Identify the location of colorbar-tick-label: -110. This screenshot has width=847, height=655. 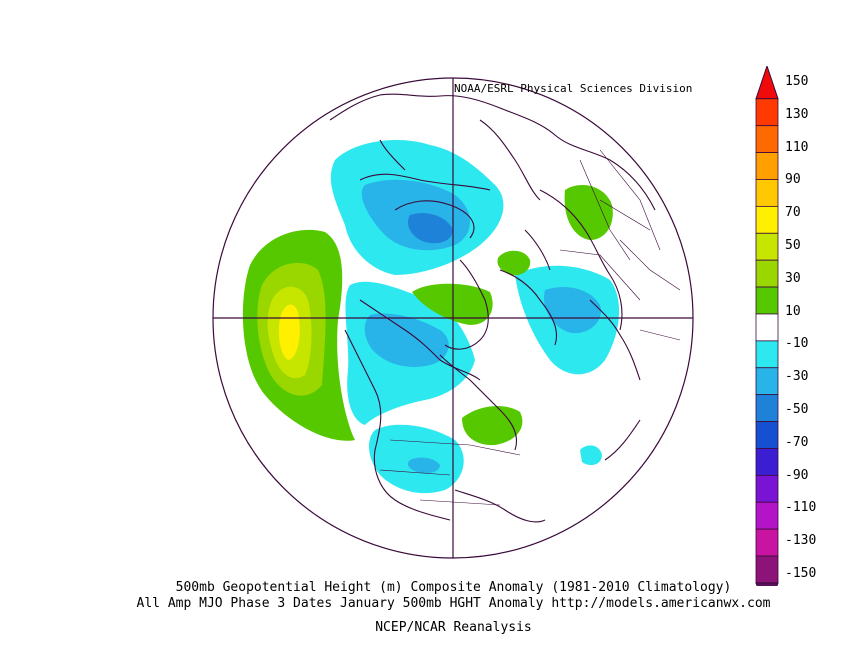
(801, 508).